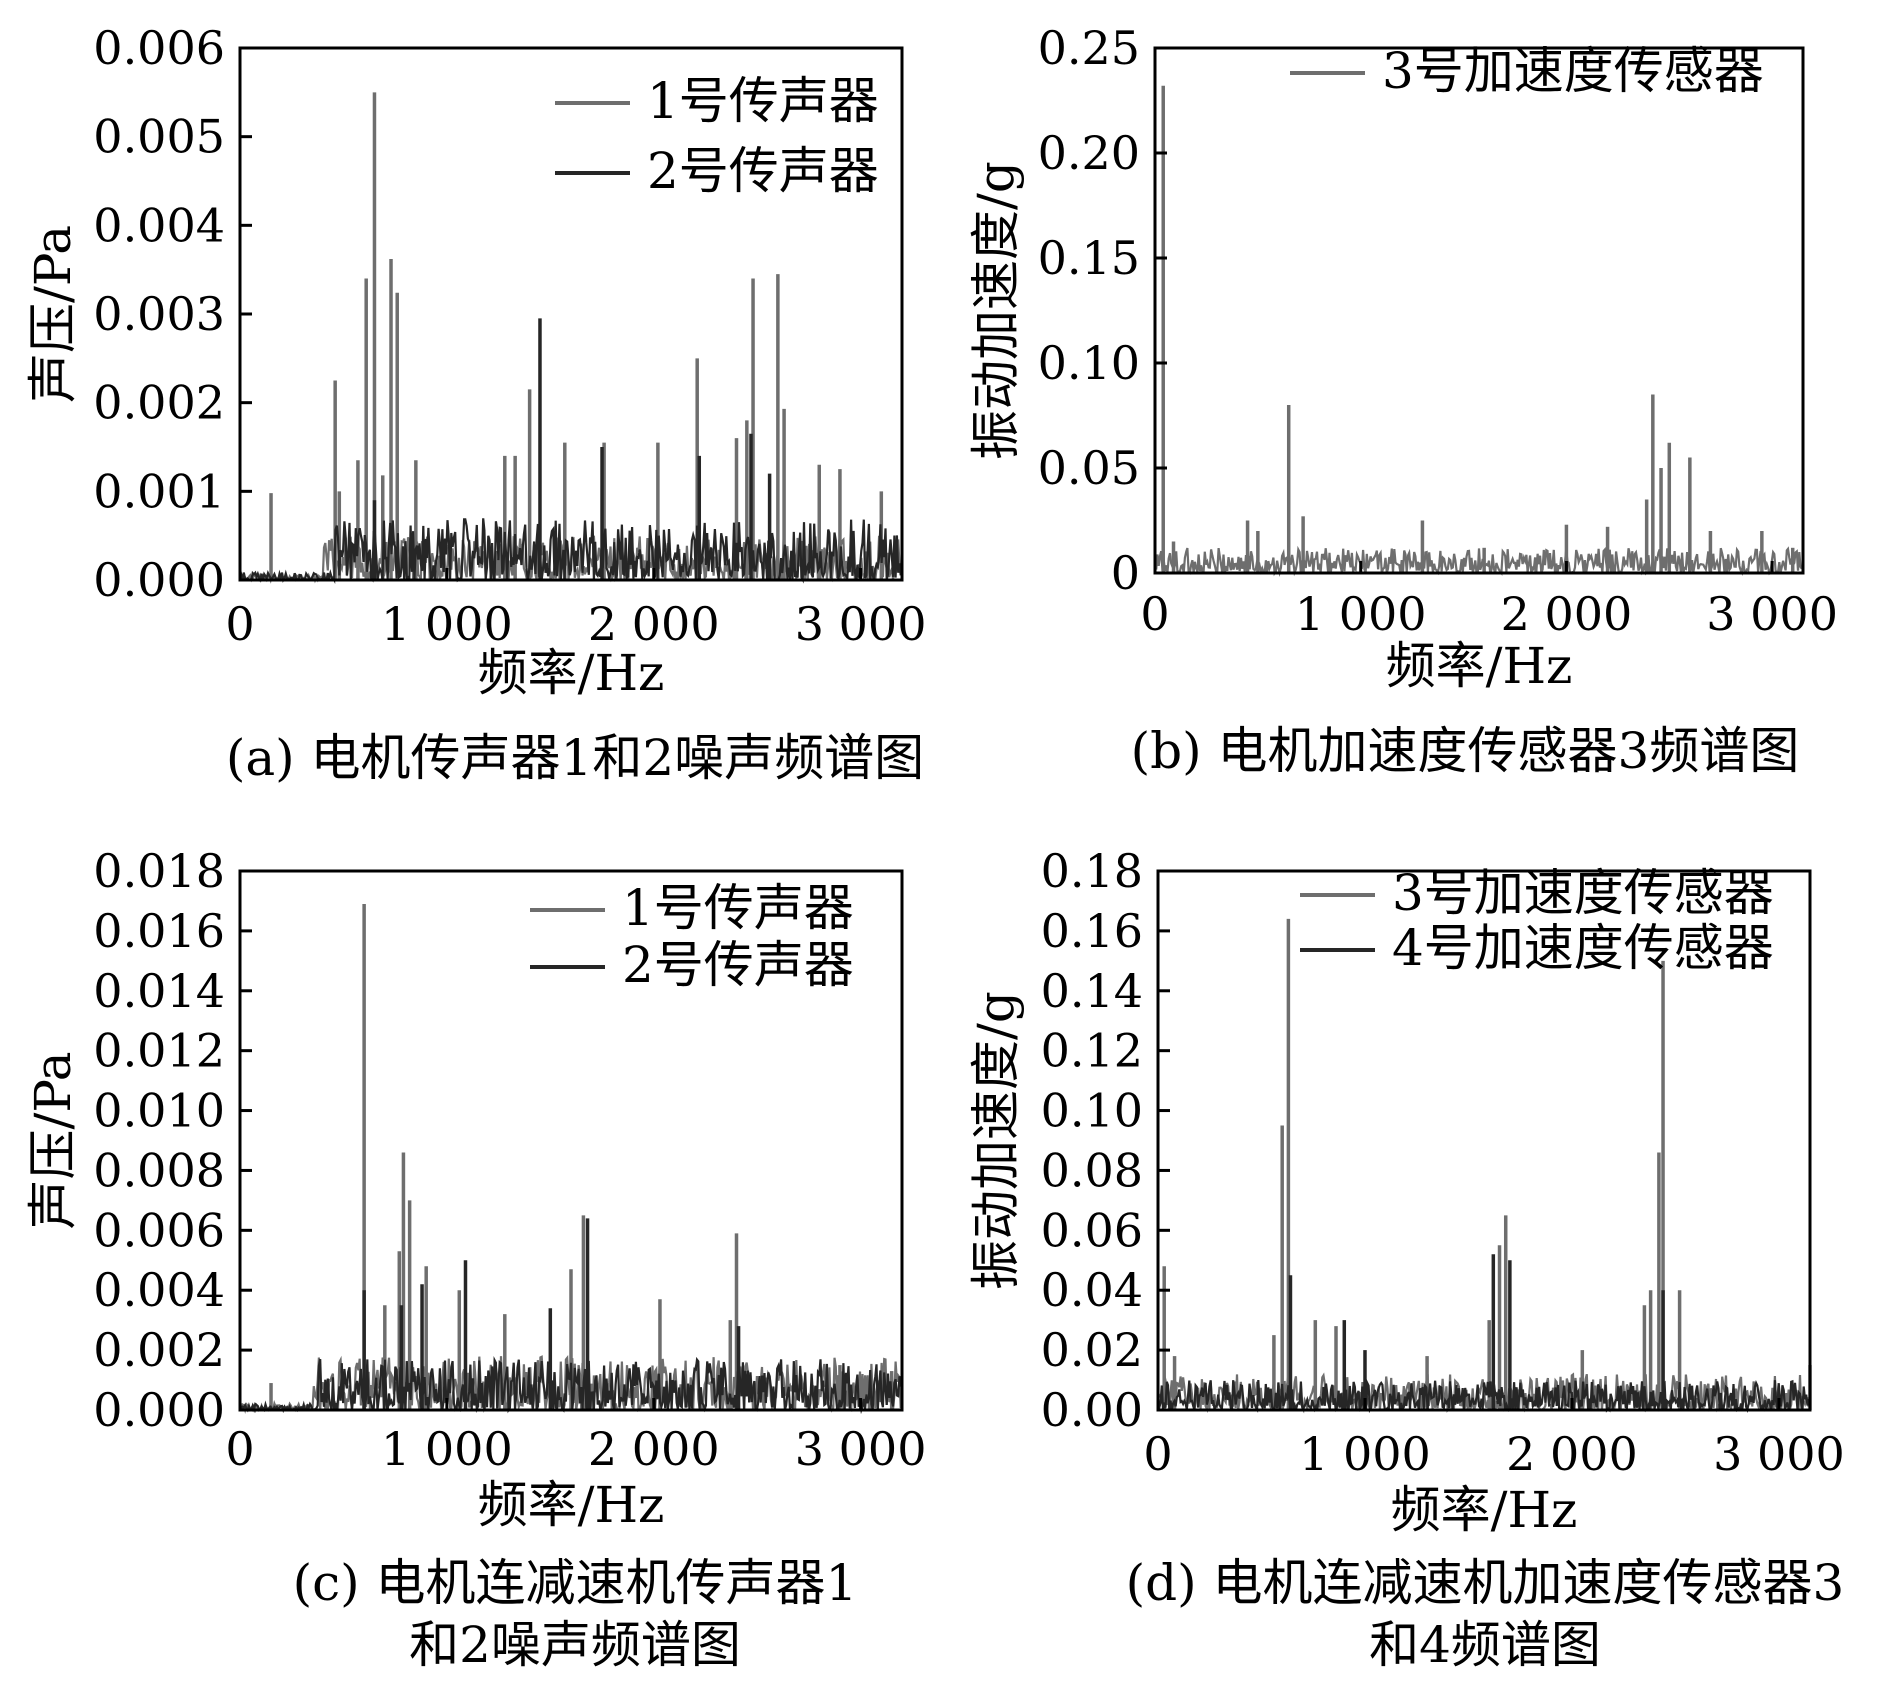 This screenshot has height=1689, width=1890. What do you see at coordinates (575, 1583) in the screenshot?
I see `panel-caption: (c) 电机连减速机传声器1` at bounding box center [575, 1583].